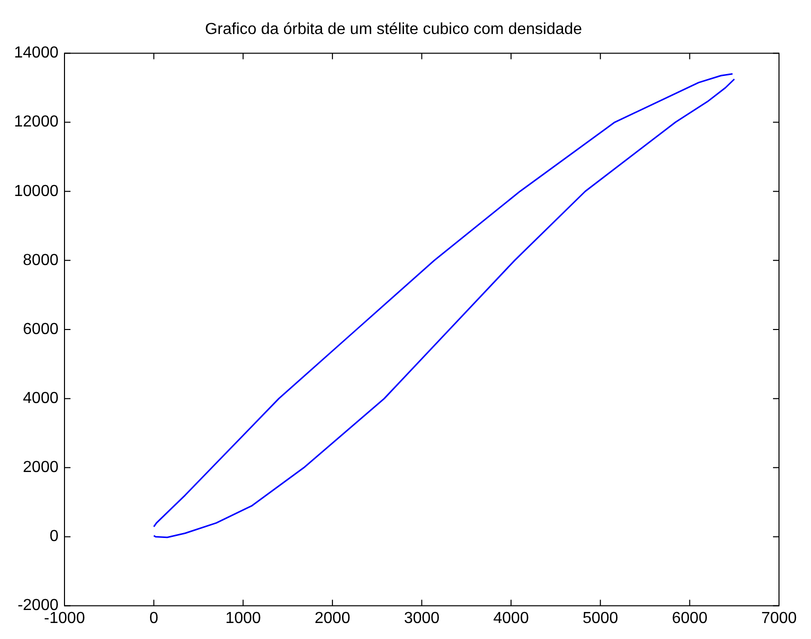  What do you see at coordinates (243, 618) in the screenshot?
I see `x-tick-label: 1000` at bounding box center [243, 618].